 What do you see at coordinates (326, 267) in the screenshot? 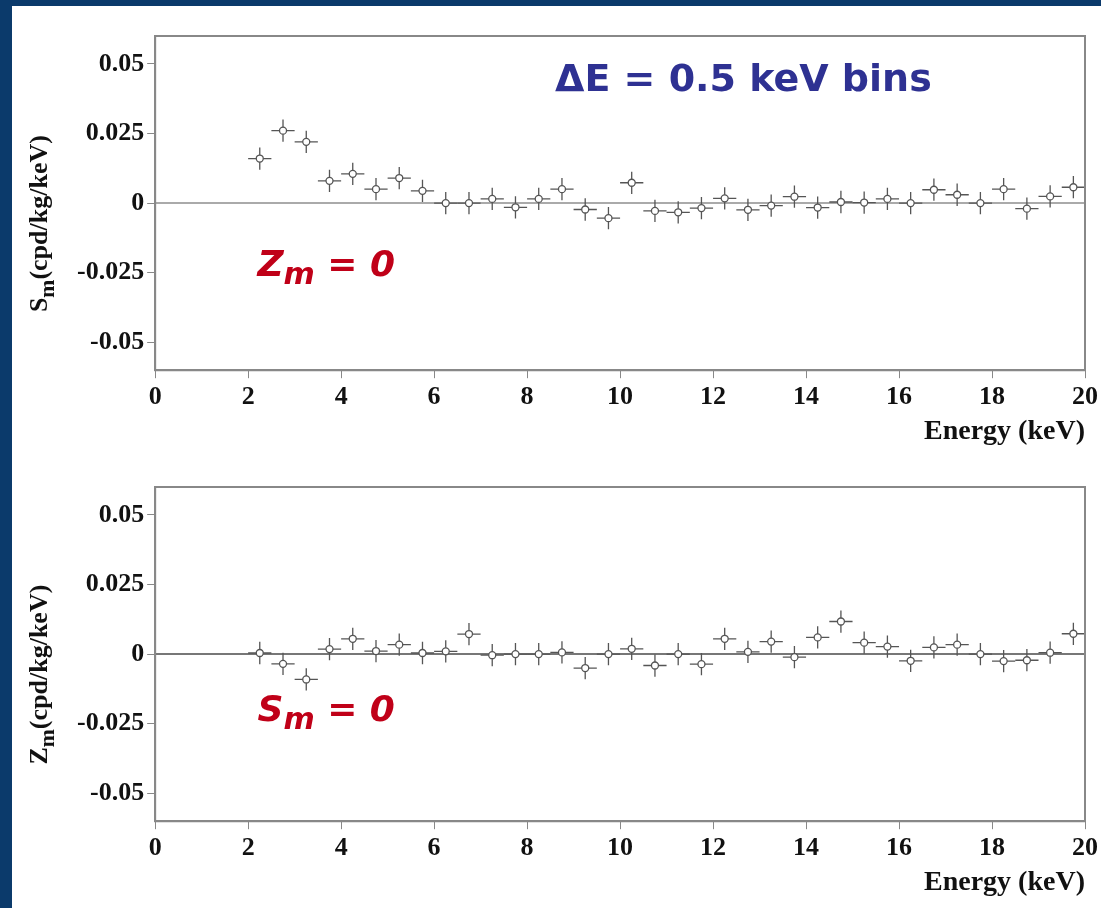
I see `annotation: Z$_{m}$ = 0` at bounding box center [326, 267].